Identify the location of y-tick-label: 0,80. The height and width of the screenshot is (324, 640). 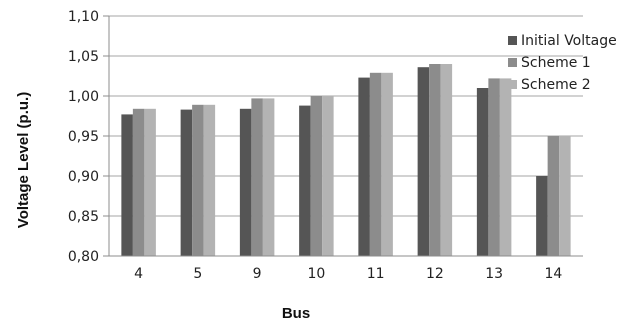
(83, 257).